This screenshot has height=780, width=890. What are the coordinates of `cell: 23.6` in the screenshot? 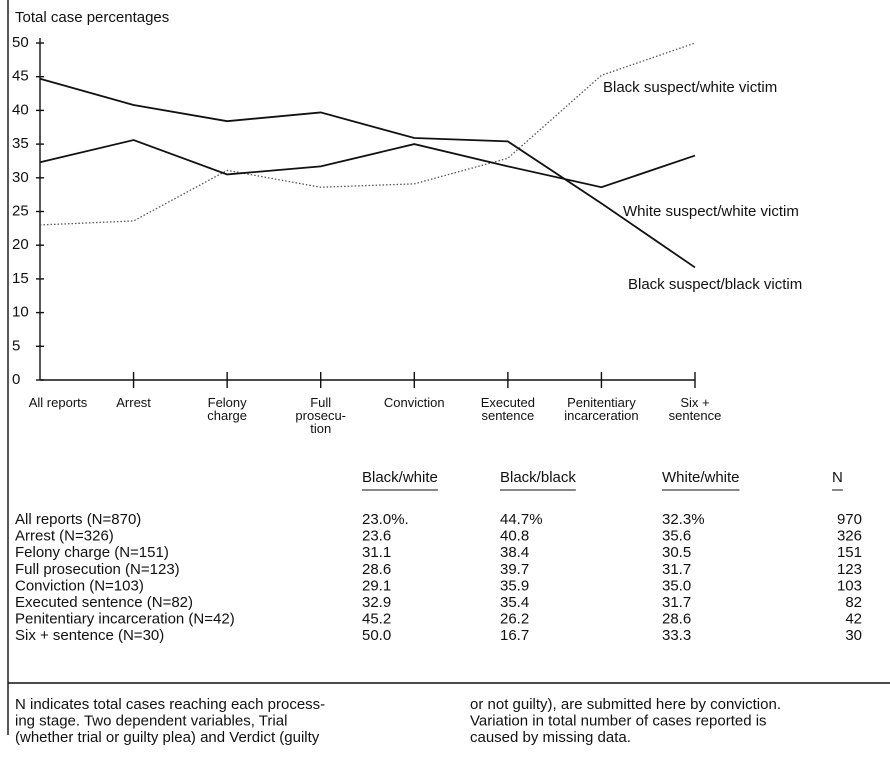 It's located at (376, 536).